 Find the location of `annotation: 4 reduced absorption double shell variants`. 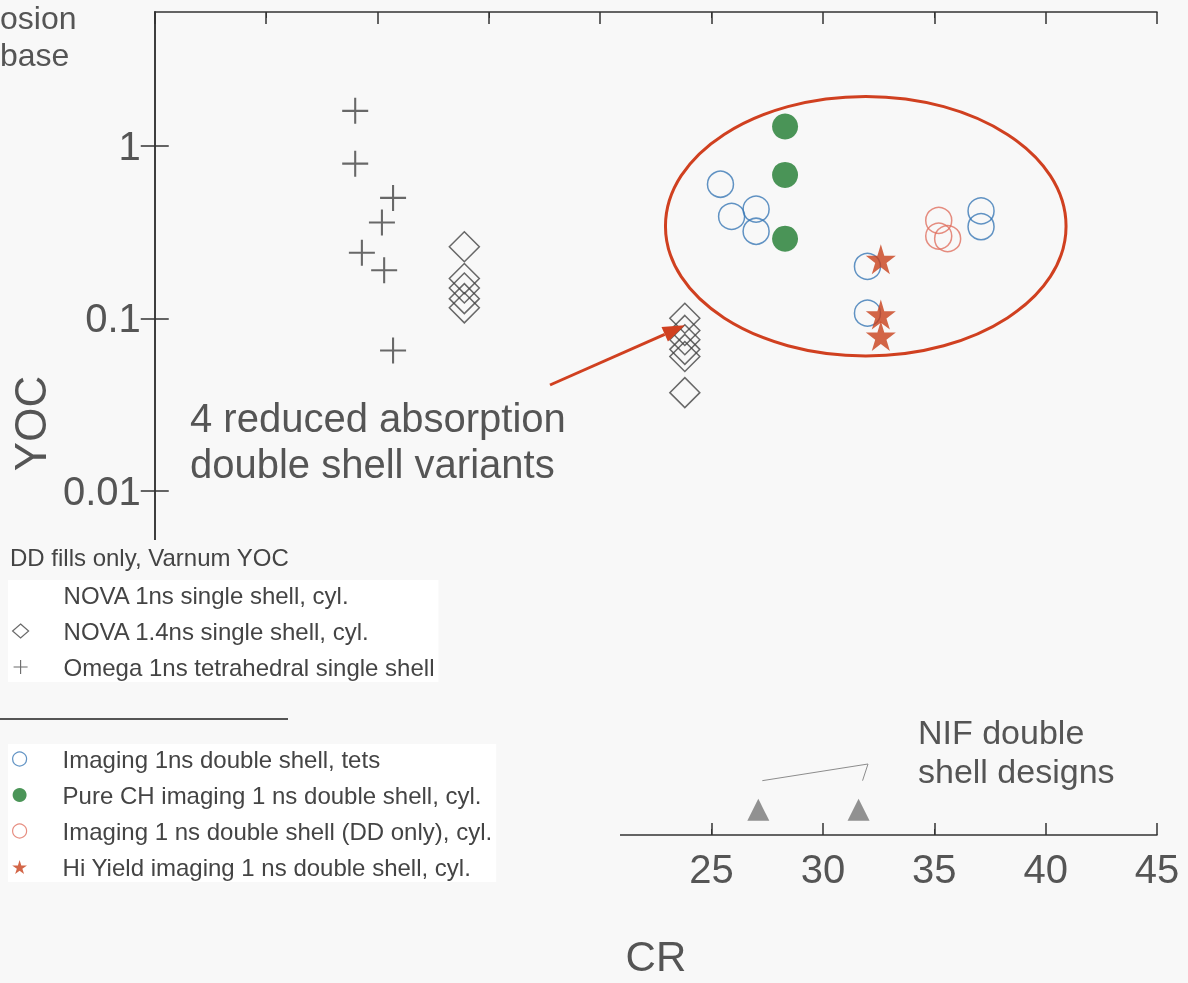

annotation: 4 reduced absorption double shell variants is located at coordinates (378, 441).